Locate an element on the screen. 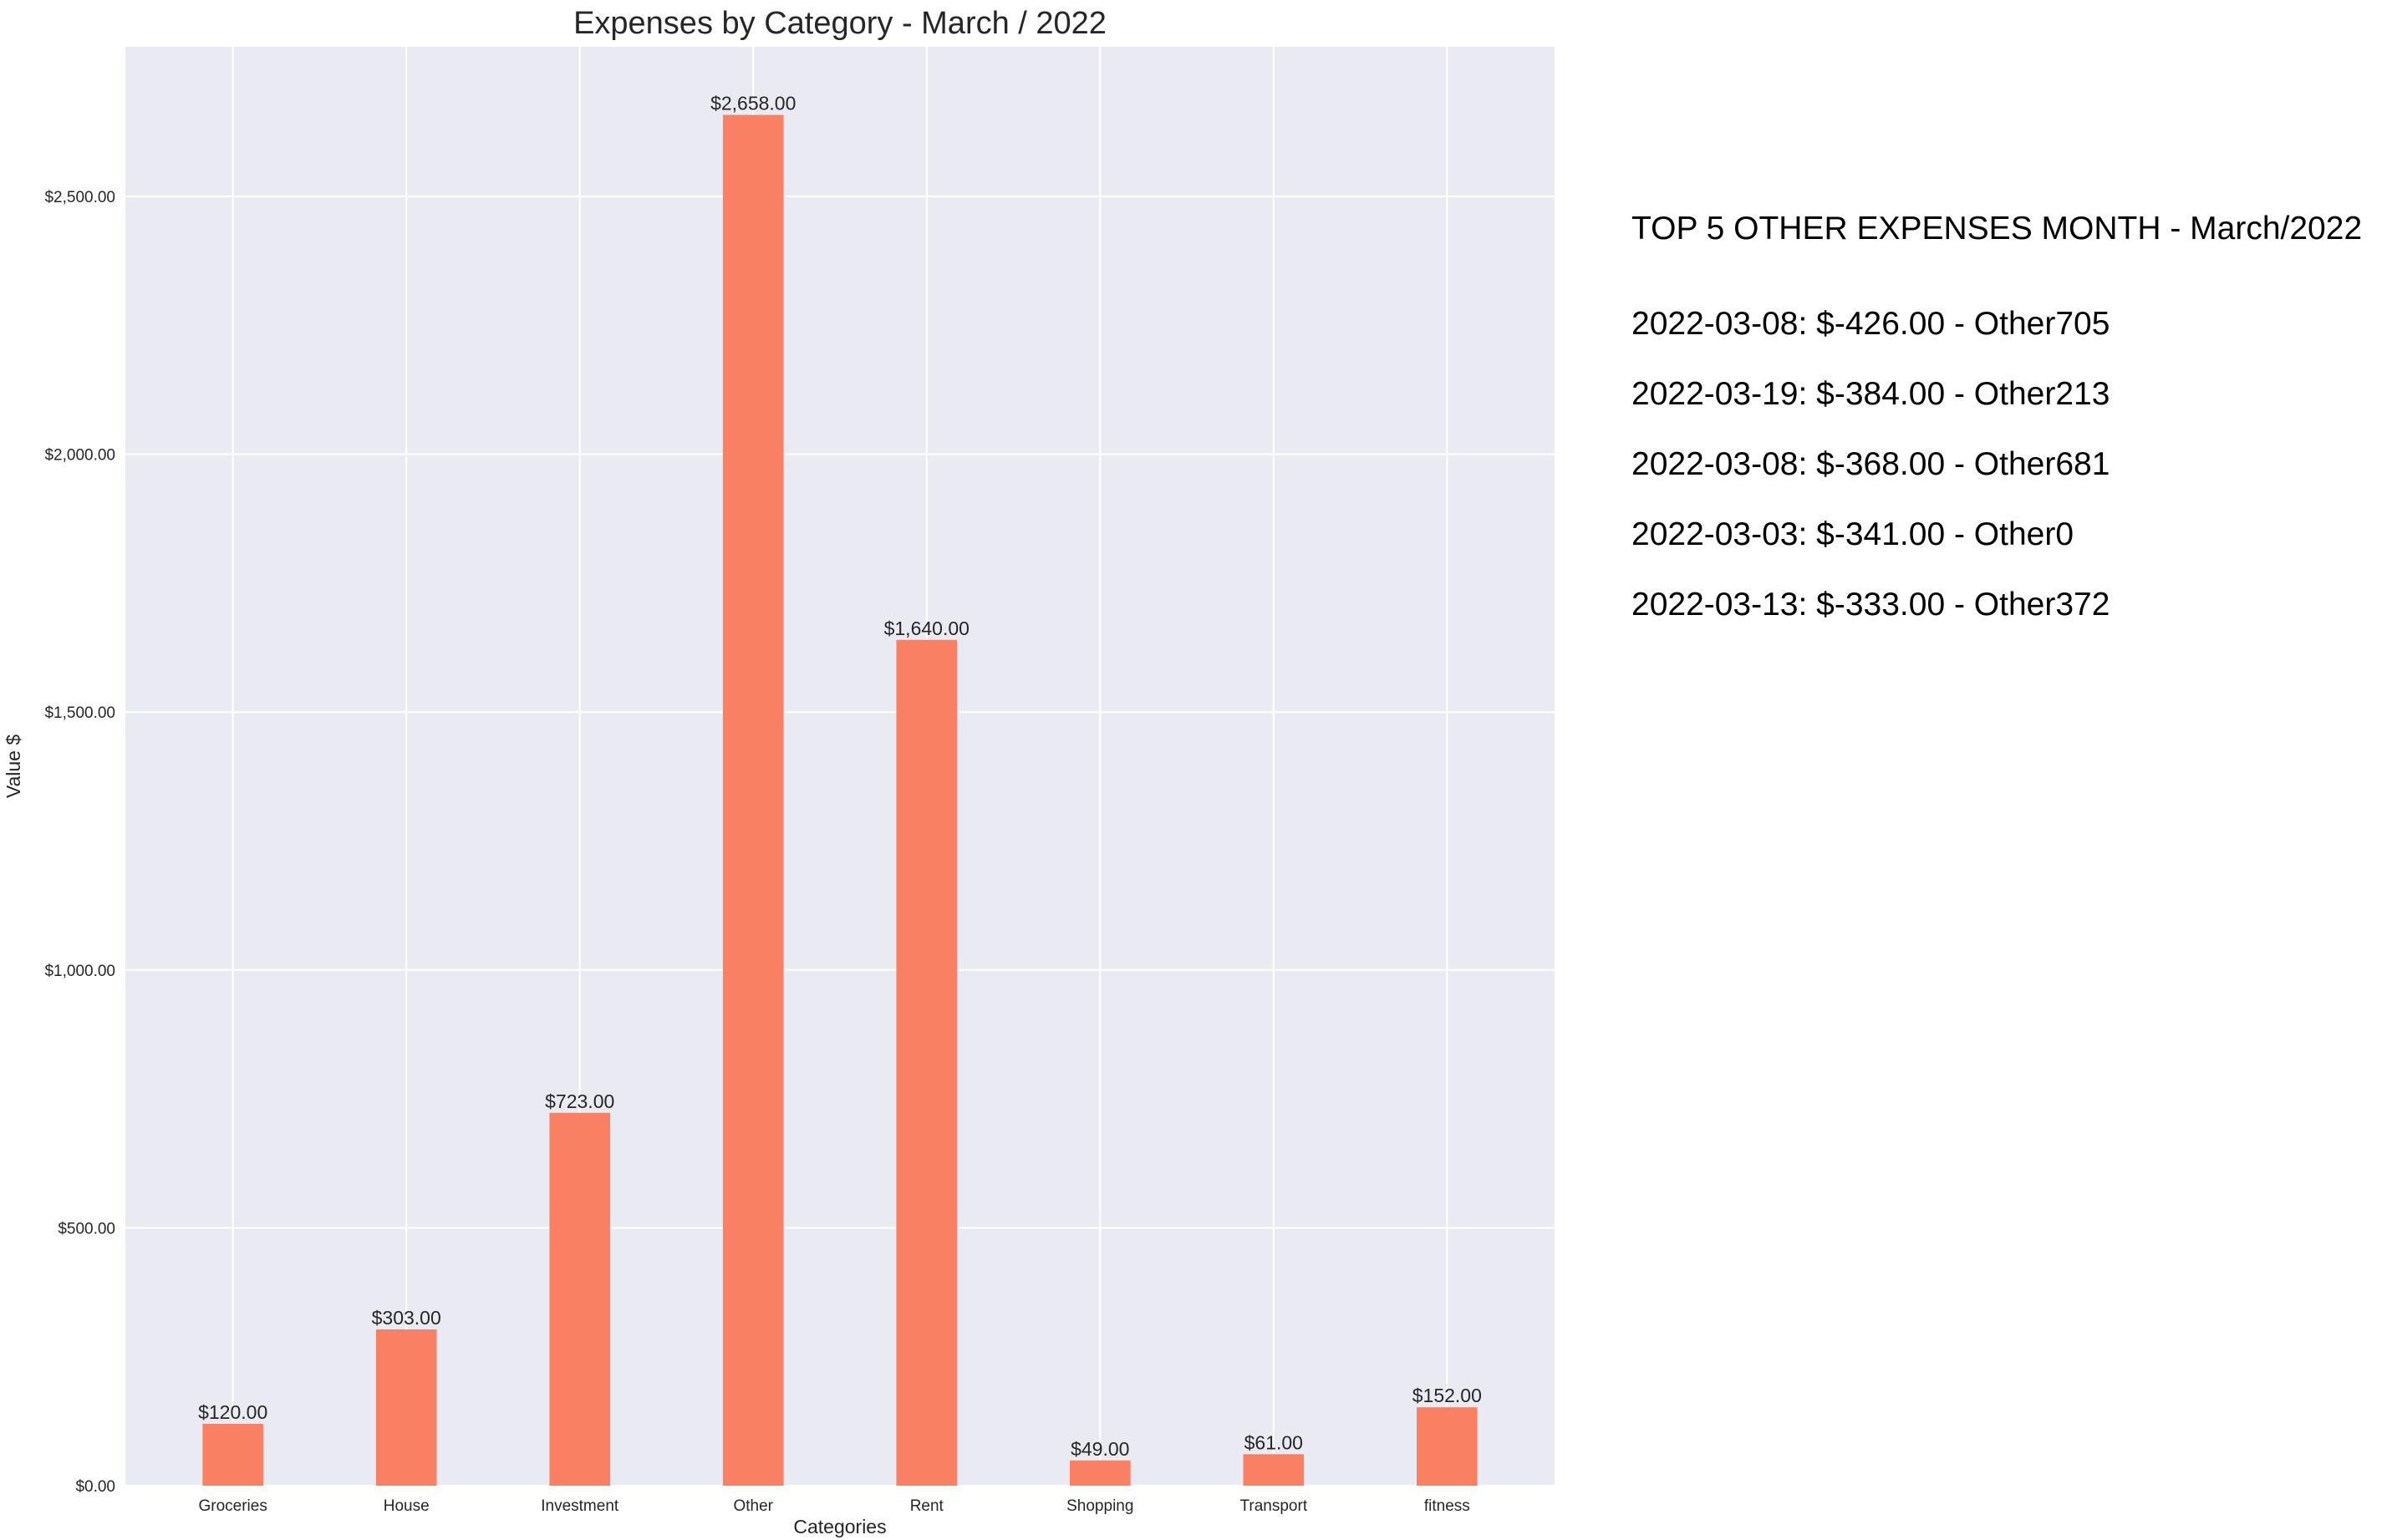  x-tick-label: Groceries is located at coordinates (232, 1506).